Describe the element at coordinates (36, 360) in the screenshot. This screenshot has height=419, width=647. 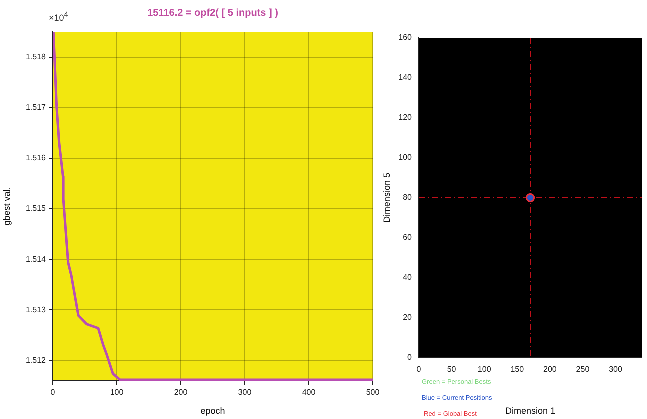
I see `y-tick-label: 1.512` at that location.